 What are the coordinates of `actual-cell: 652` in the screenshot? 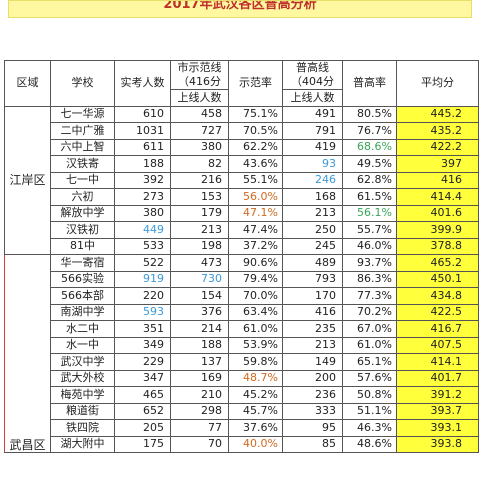 It's located at (142, 411).